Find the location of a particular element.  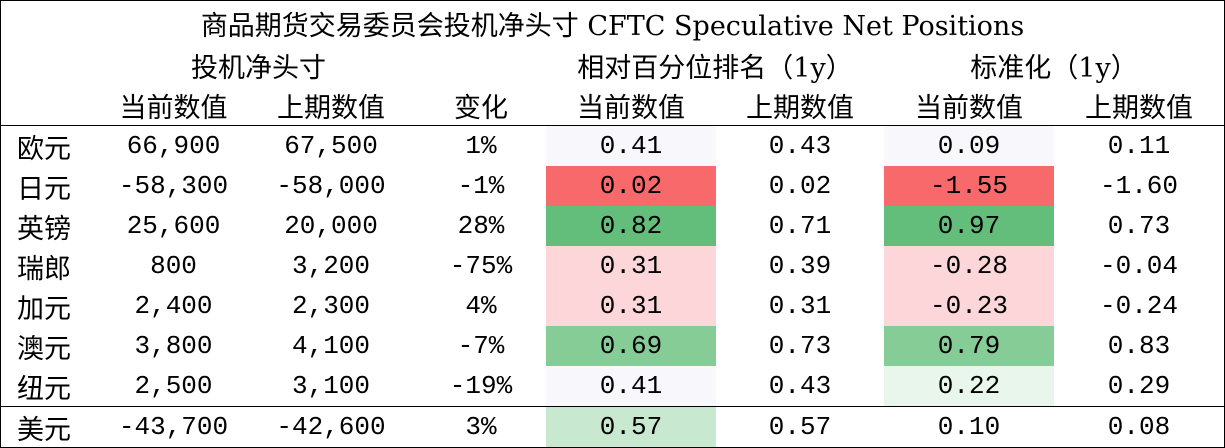

pct-previous-cell: 0.39 is located at coordinates (800, 266).